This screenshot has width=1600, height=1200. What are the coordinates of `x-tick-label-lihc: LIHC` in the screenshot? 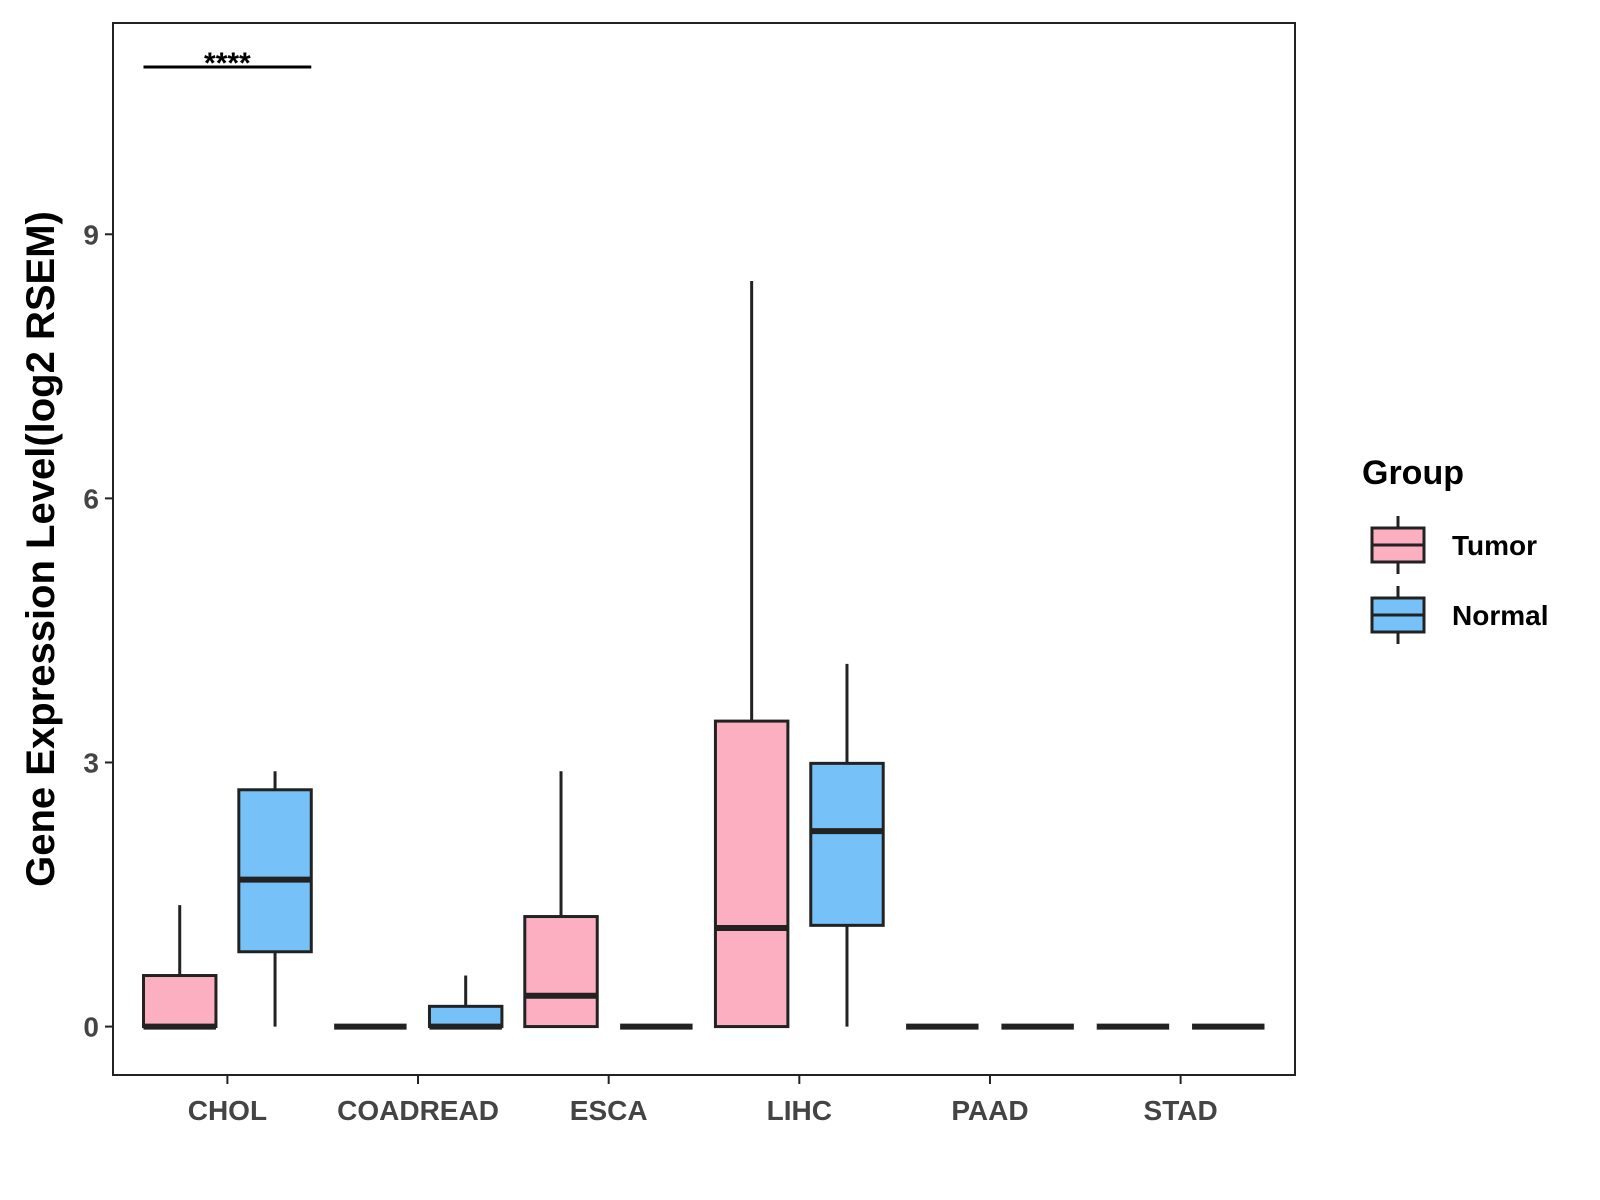 It's located at (799, 1110).